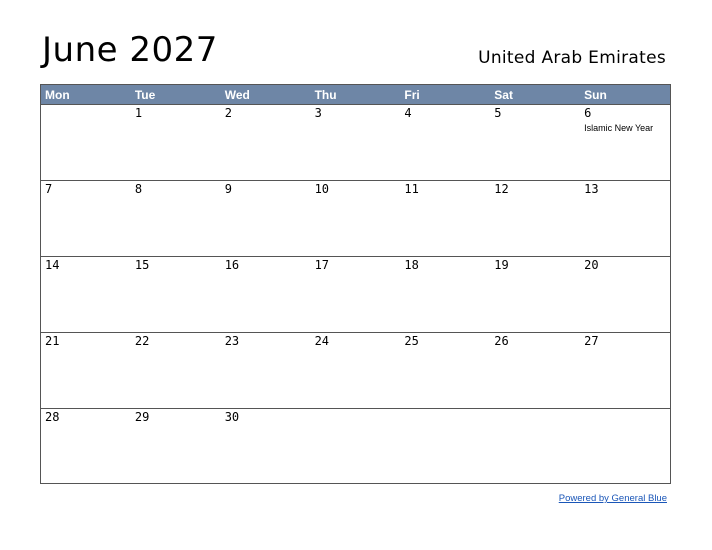 The height and width of the screenshot is (550, 712). I want to click on day-number: 13, so click(591, 189).